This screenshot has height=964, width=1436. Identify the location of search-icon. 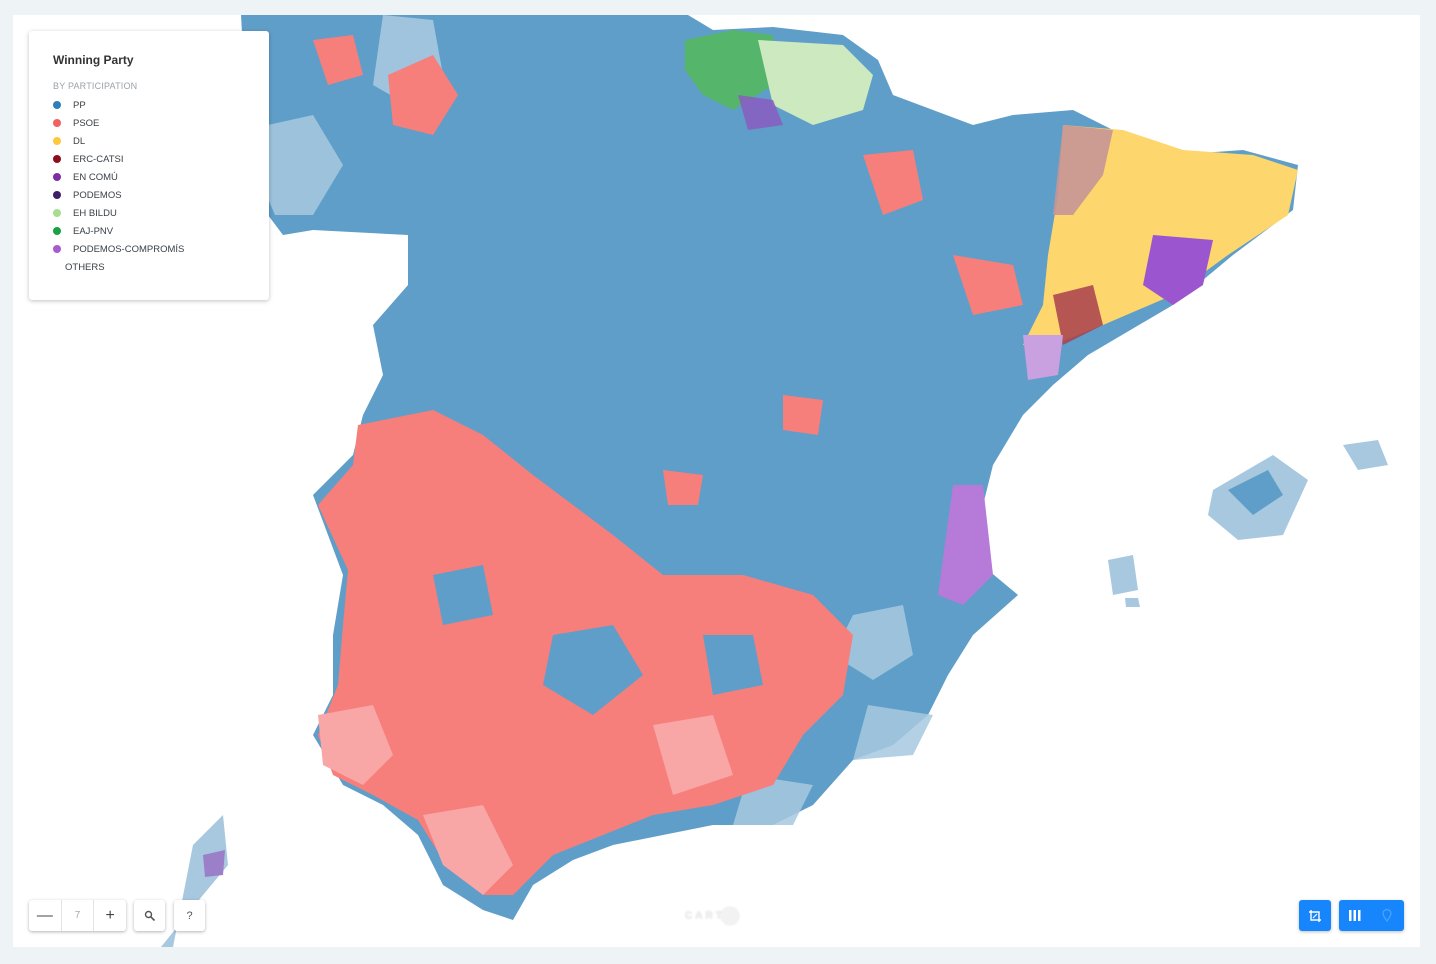
(149, 915).